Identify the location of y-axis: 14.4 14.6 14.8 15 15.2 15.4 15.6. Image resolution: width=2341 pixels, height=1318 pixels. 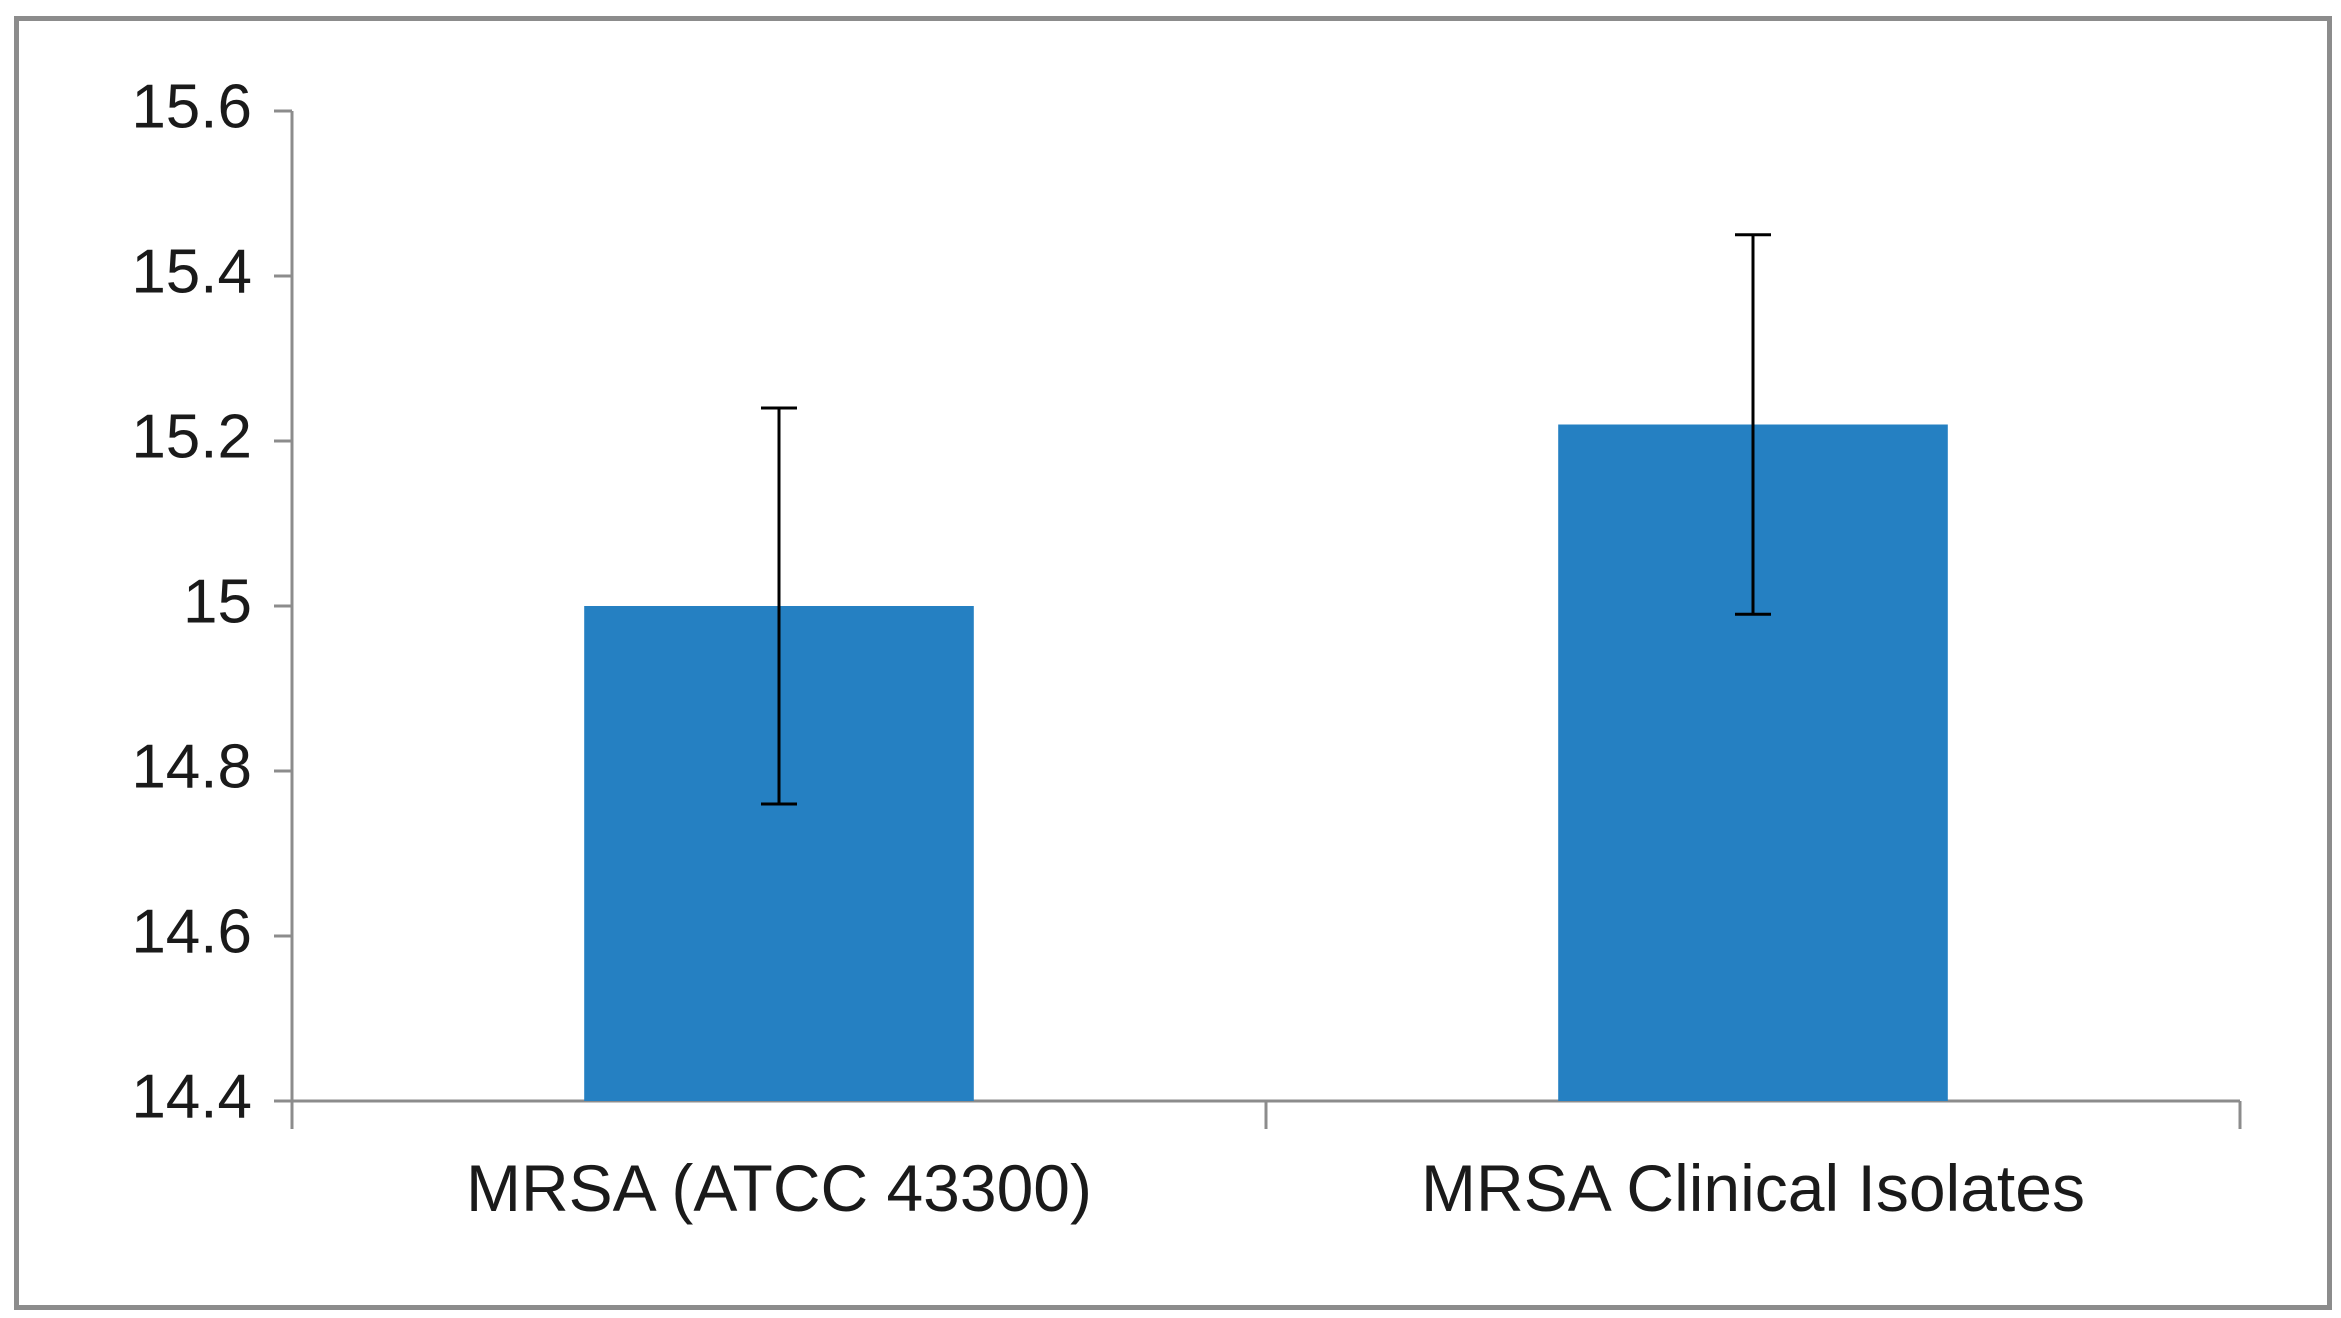
(212, 601).